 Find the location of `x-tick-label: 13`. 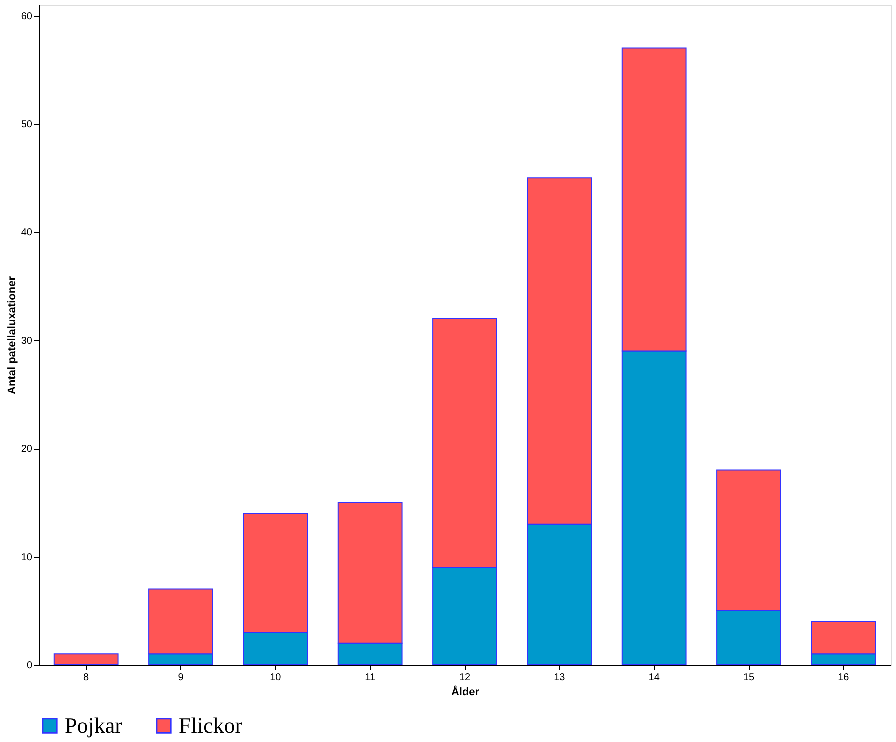

x-tick-label: 13 is located at coordinates (560, 678).